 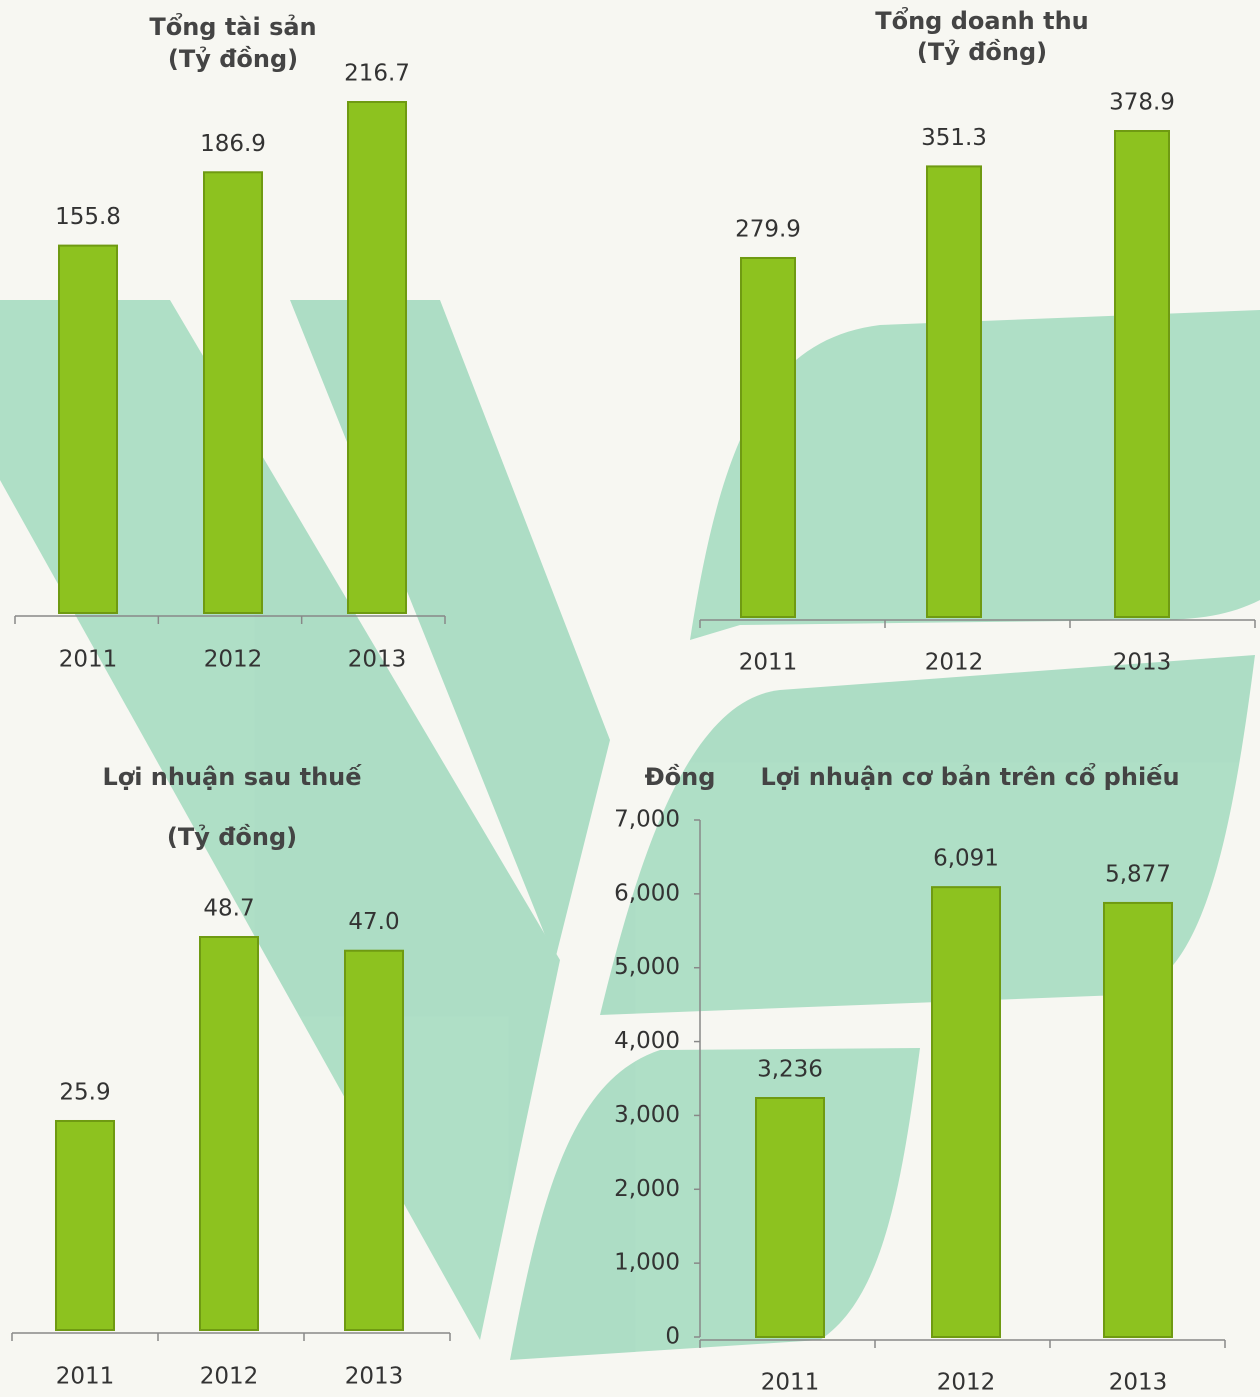 I want to click on value-label: 279.9, so click(x=768, y=229).